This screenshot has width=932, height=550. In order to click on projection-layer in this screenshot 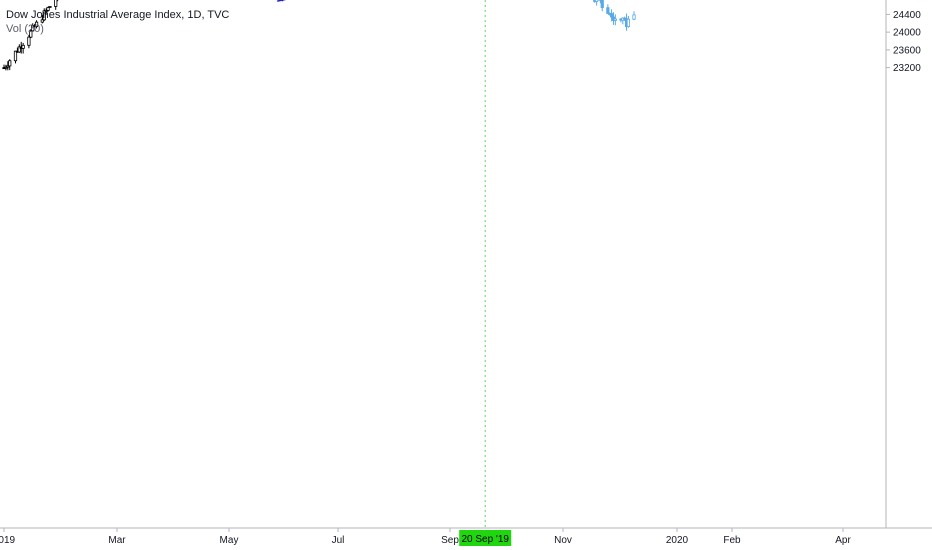, I will do `click(614, 15)`.